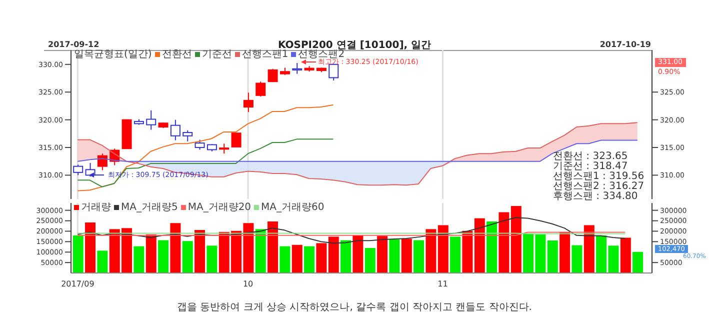 This screenshot has width=709, height=328. What do you see at coordinates (217, 54) in the screenshot?
I see `legend-label: 기준선` at bounding box center [217, 54].